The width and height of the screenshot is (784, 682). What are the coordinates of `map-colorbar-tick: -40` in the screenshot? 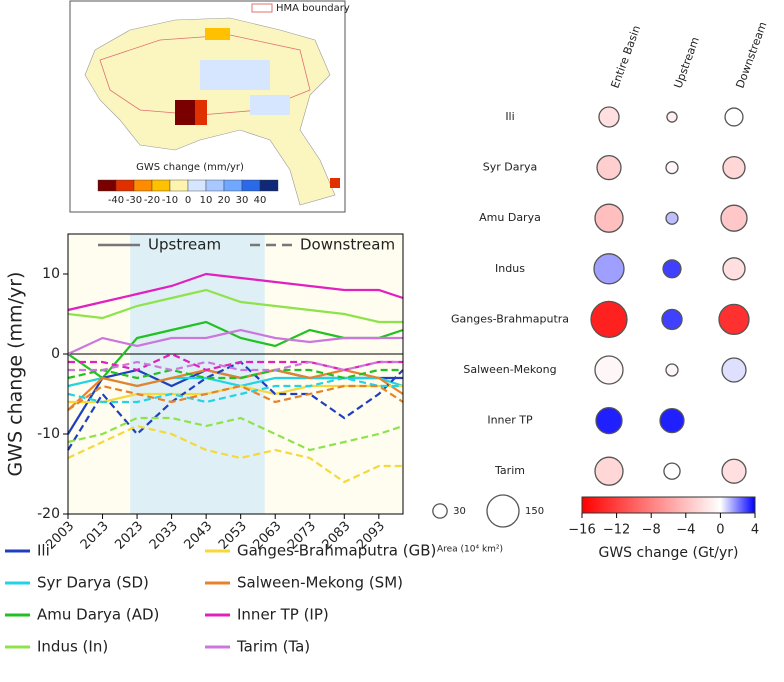 It's located at (116, 200).